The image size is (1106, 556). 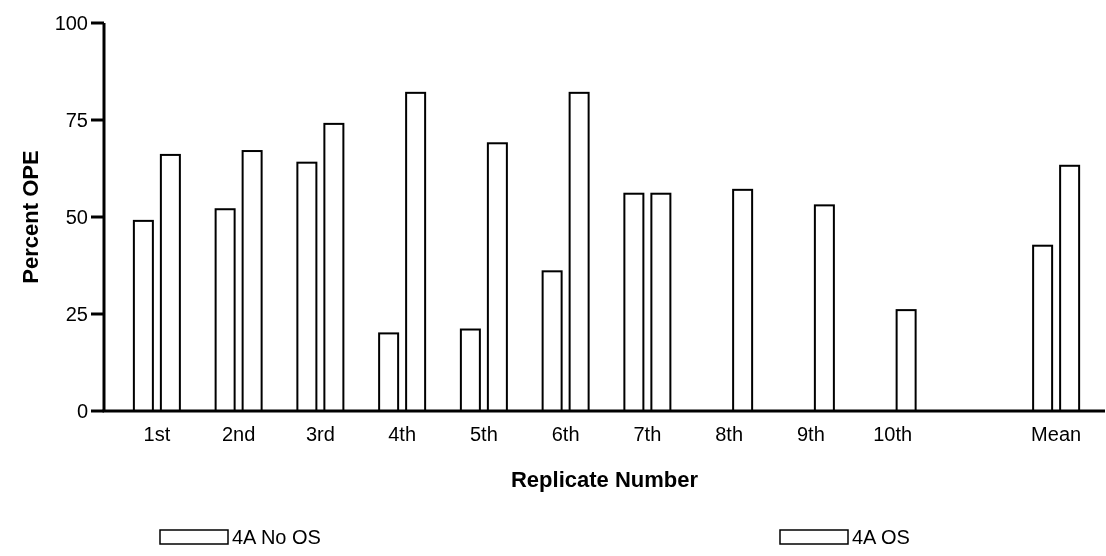 What do you see at coordinates (30, 217) in the screenshot?
I see `y-axis-title: Percent OPE` at bounding box center [30, 217].